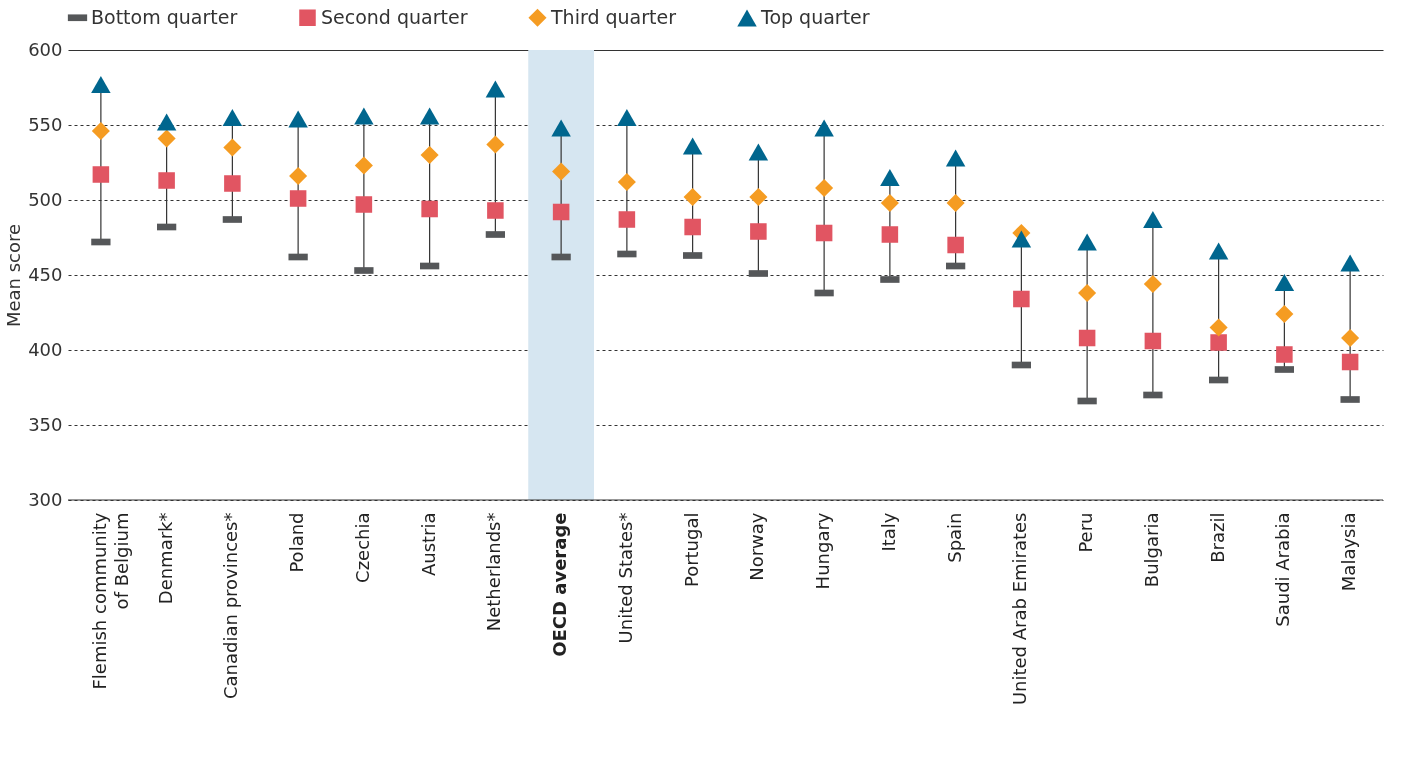 This screenshot has width=1413, height=771. I want to click on x-tick-label: Flemish community of Belgium, so click(110, 601).